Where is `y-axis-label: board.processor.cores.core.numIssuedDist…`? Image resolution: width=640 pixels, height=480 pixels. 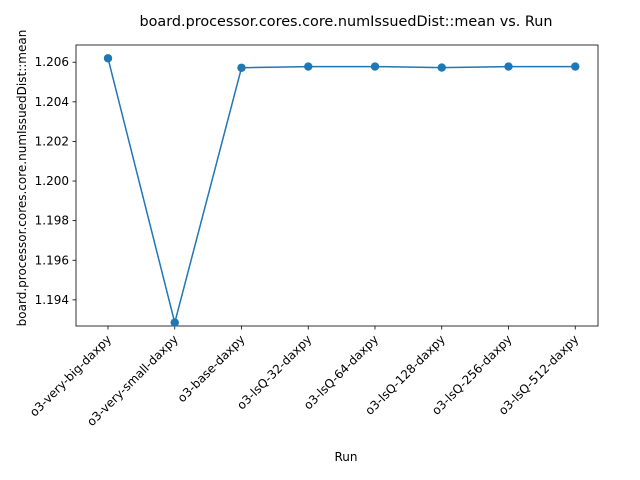
y-axis-label: board.processor.cores.core.numIssuedDist… is located at coordinates (22, 178).